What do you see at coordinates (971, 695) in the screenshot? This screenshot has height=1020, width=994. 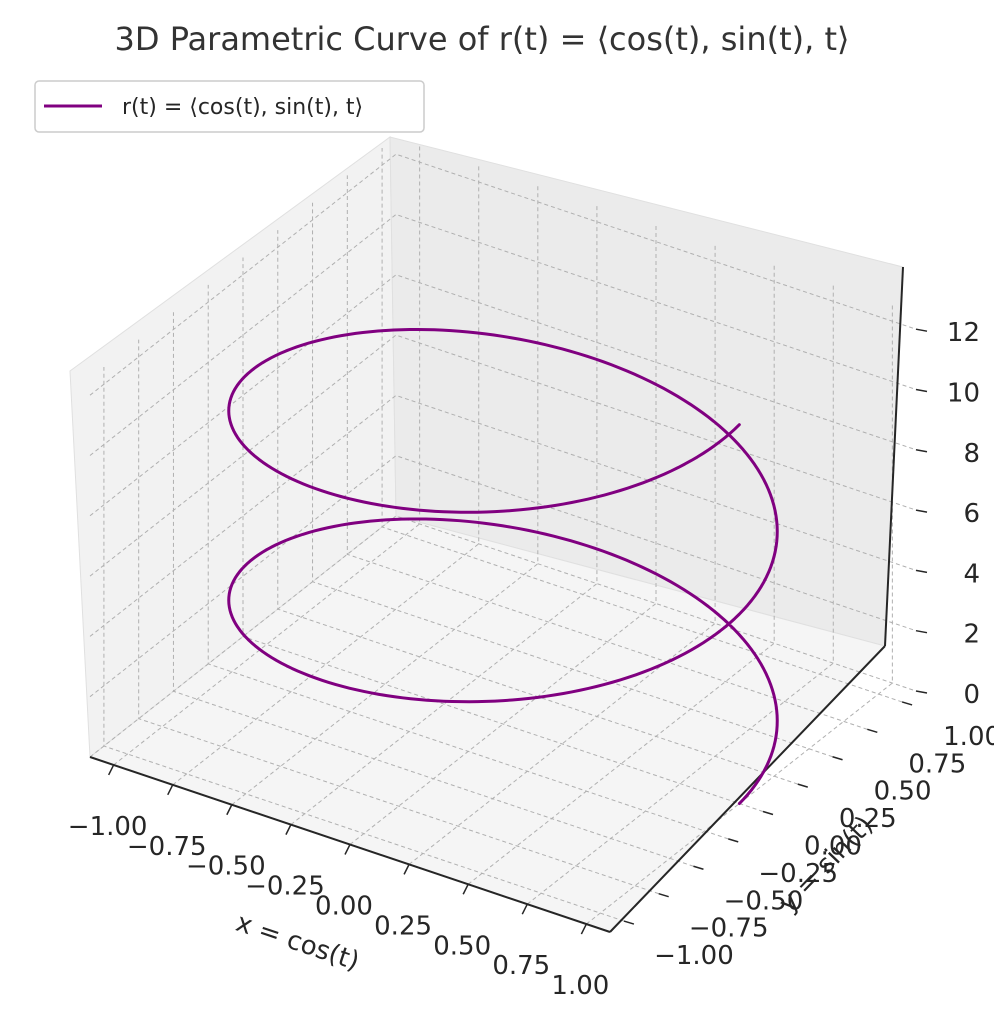 I see `z-tick-label: 0` at bounding box center [971, 695].